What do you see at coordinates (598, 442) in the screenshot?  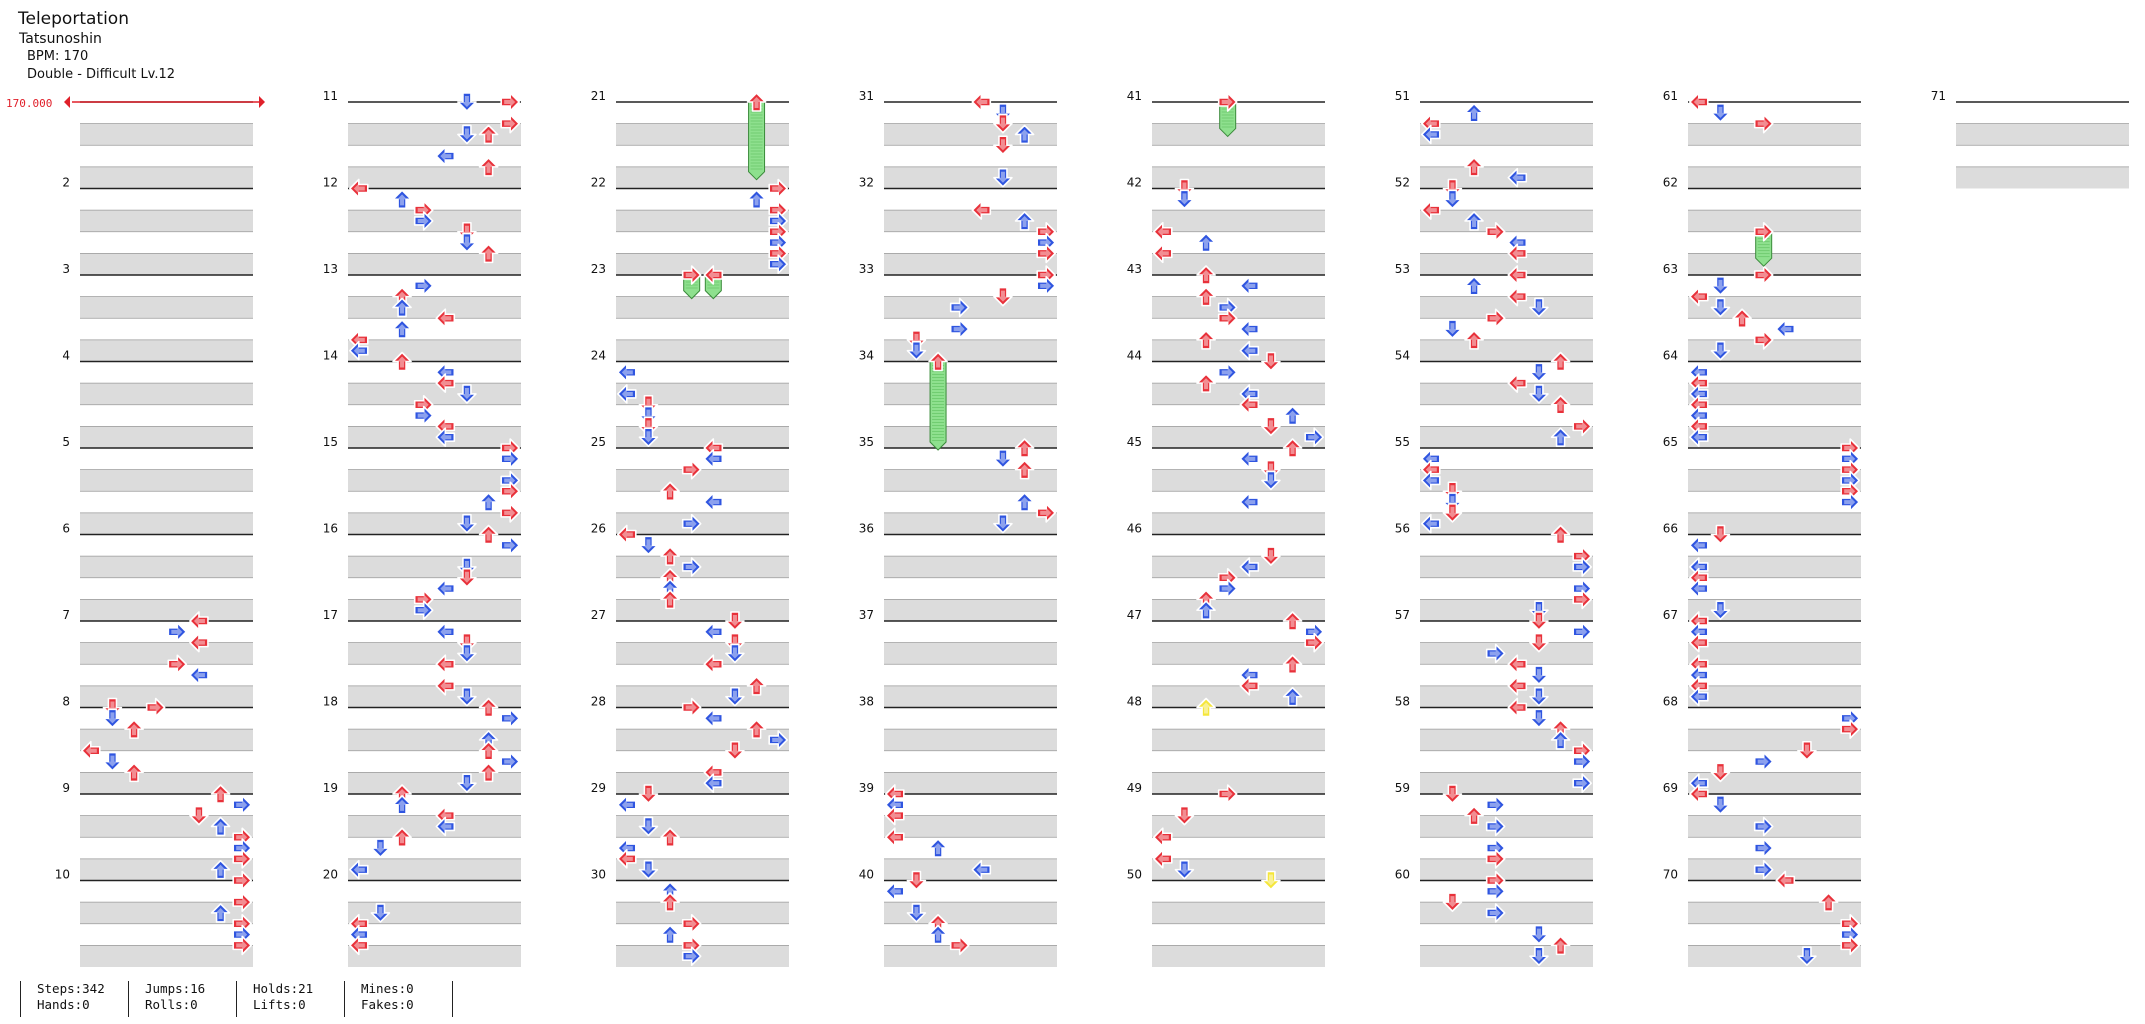 I see `measure-number: 25` at bounding box center [598, 442].